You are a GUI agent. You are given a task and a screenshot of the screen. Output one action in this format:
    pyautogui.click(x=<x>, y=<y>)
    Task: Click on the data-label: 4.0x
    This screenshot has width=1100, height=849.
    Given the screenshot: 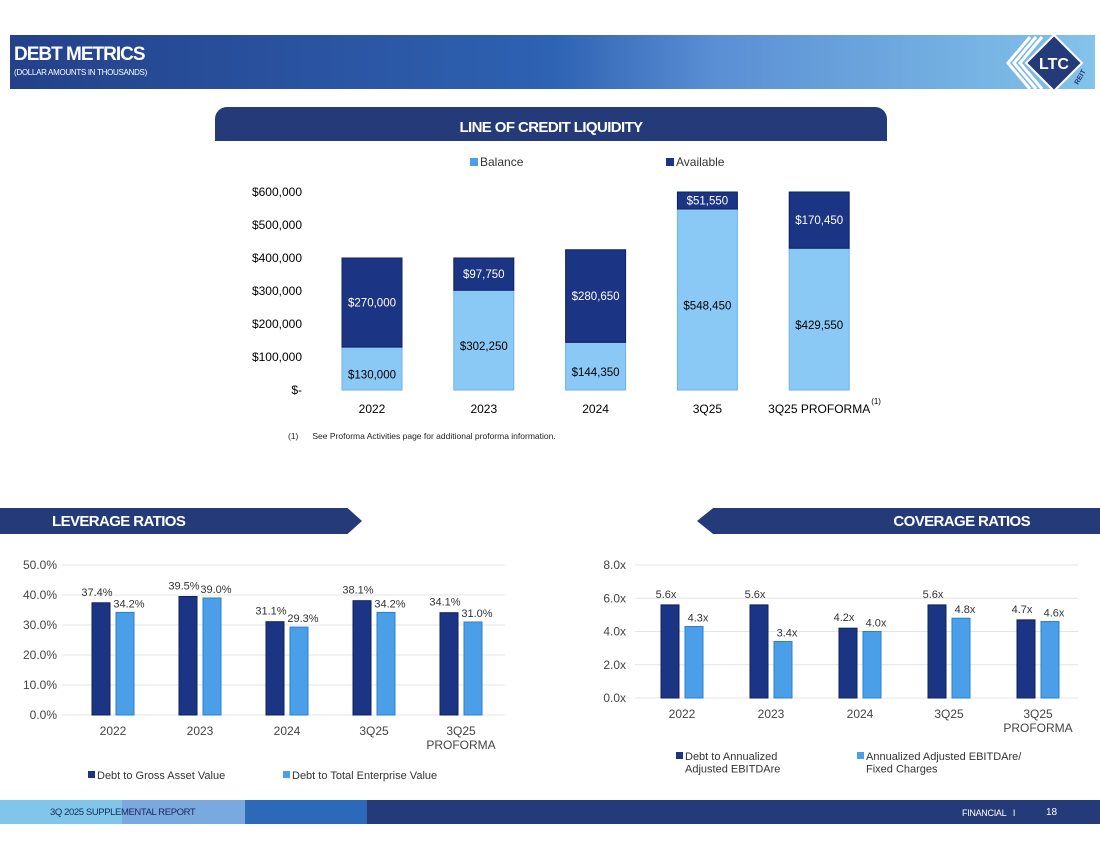 What is the action you would take?
    pyautogui.click(x=876, y=624)
    